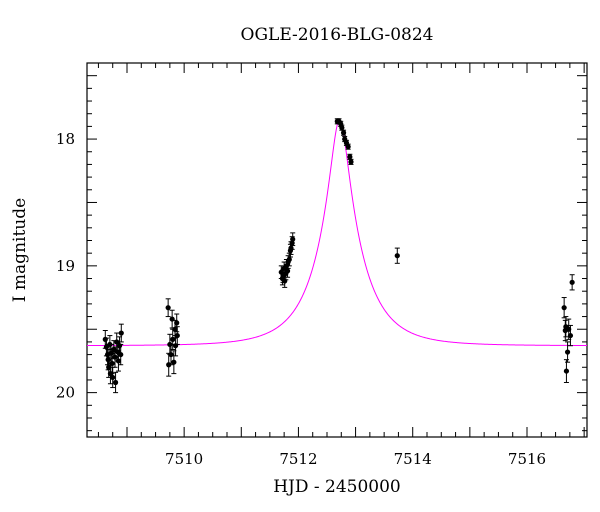 Image resolution: width=600 pixels, height=512 pixels. Describe the element at coordinates (527, 459) in the screenshot. I see `x-tick-label: 7516` at that location.